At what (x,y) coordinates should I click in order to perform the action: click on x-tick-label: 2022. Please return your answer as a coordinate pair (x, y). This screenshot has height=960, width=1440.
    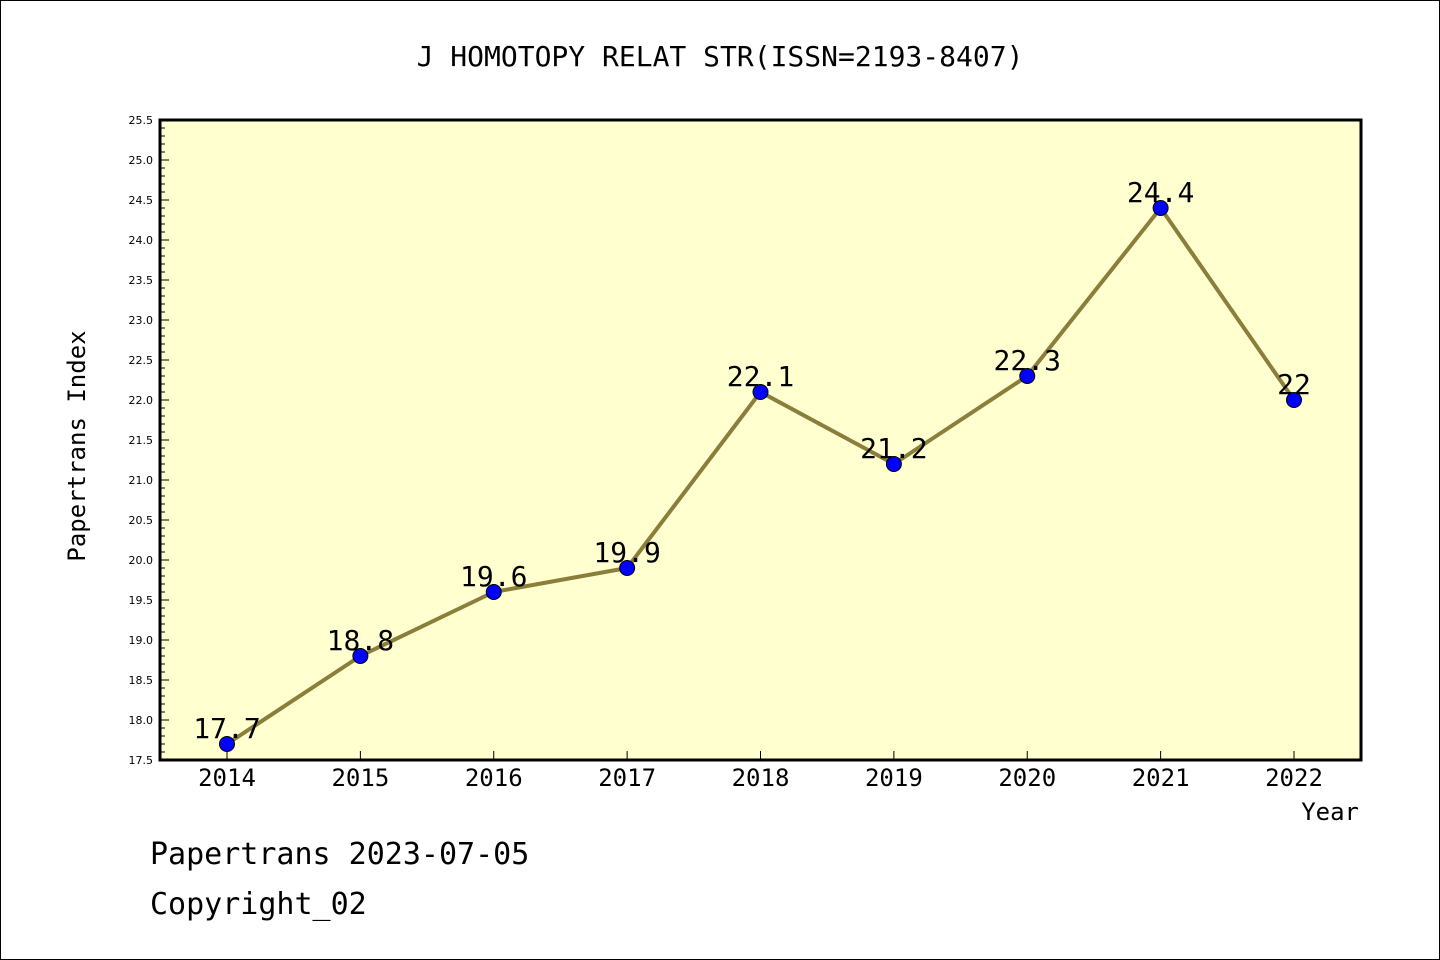
    Looking at the image, I should click on (1294, 778).